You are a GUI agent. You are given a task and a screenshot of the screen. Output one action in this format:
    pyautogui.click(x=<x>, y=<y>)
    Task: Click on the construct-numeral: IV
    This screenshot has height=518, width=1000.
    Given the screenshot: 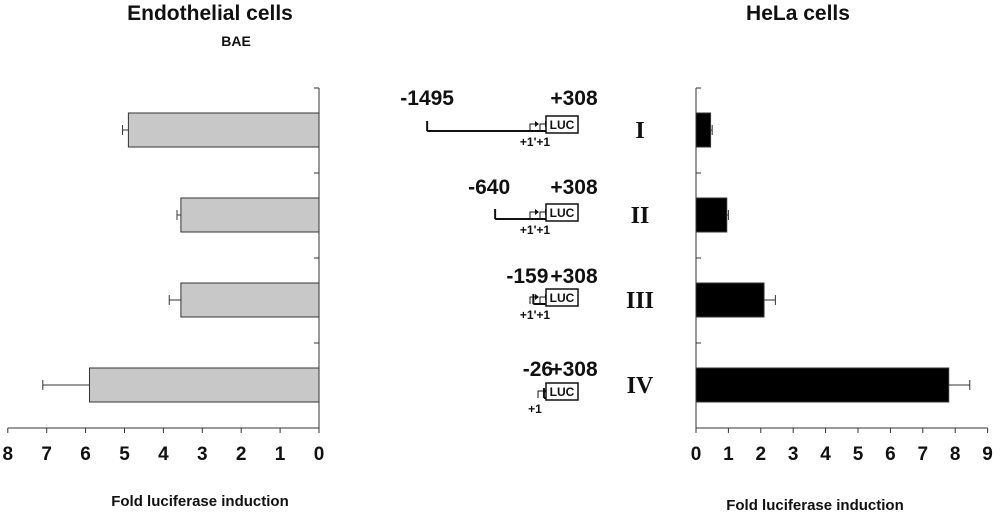 What is the action you would take?
    pyautogui.click(x=640, y=386)
    